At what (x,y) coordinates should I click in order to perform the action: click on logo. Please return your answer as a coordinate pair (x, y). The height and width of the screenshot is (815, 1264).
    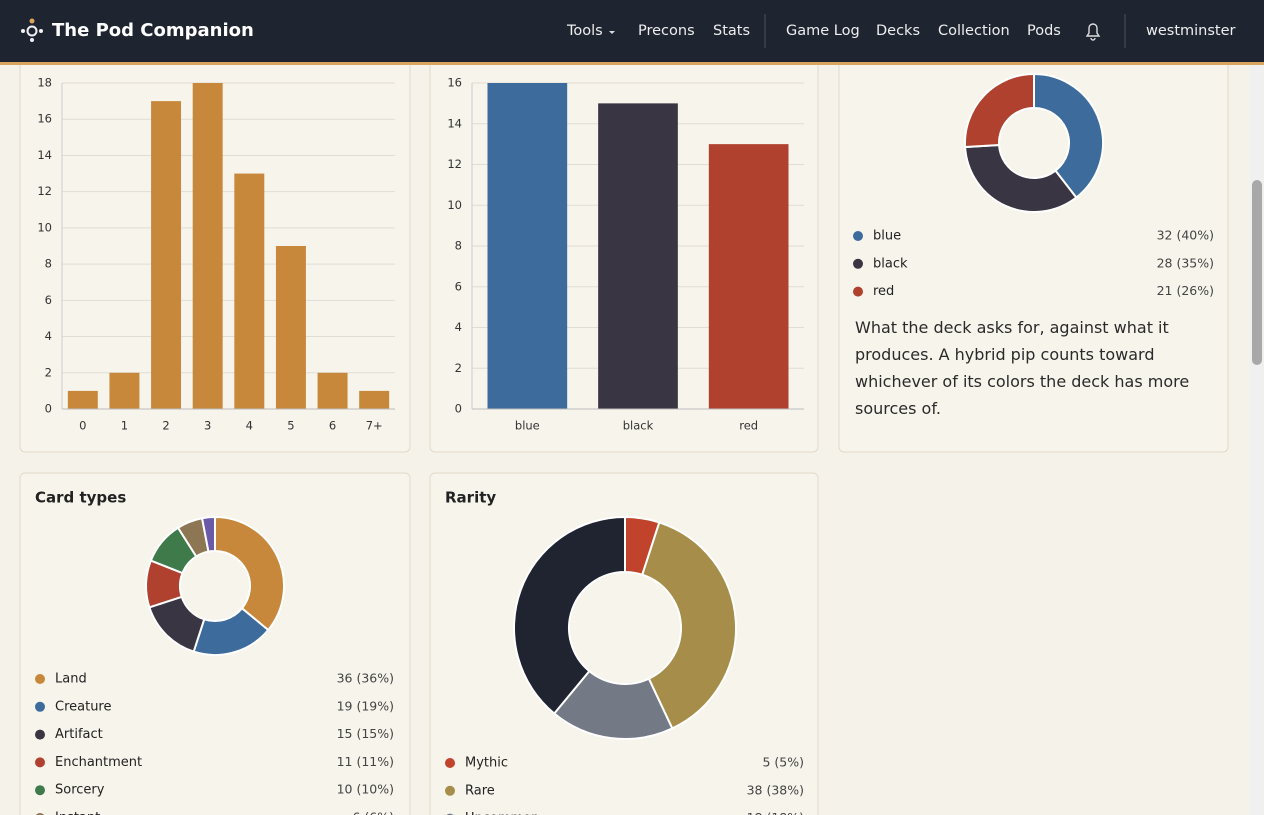
    Looking at the image, I should click on (32, 30).